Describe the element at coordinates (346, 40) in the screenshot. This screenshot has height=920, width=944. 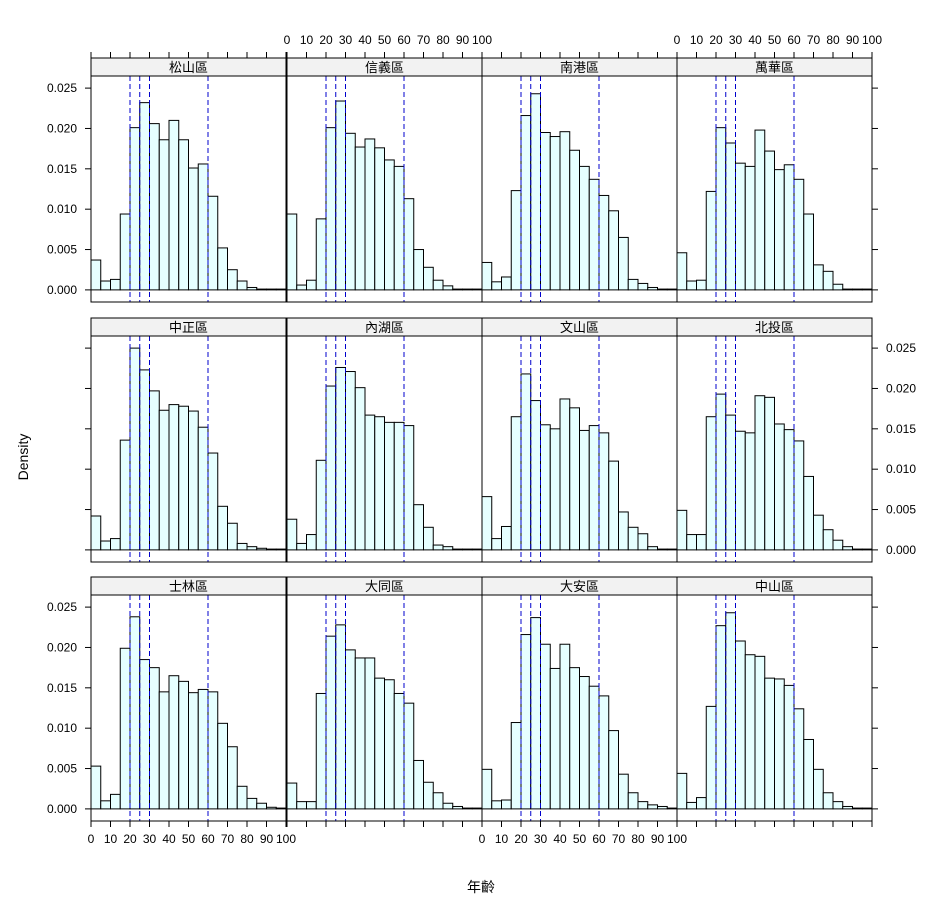
I see `x-tick-label-top-1-3: 30` at that location.